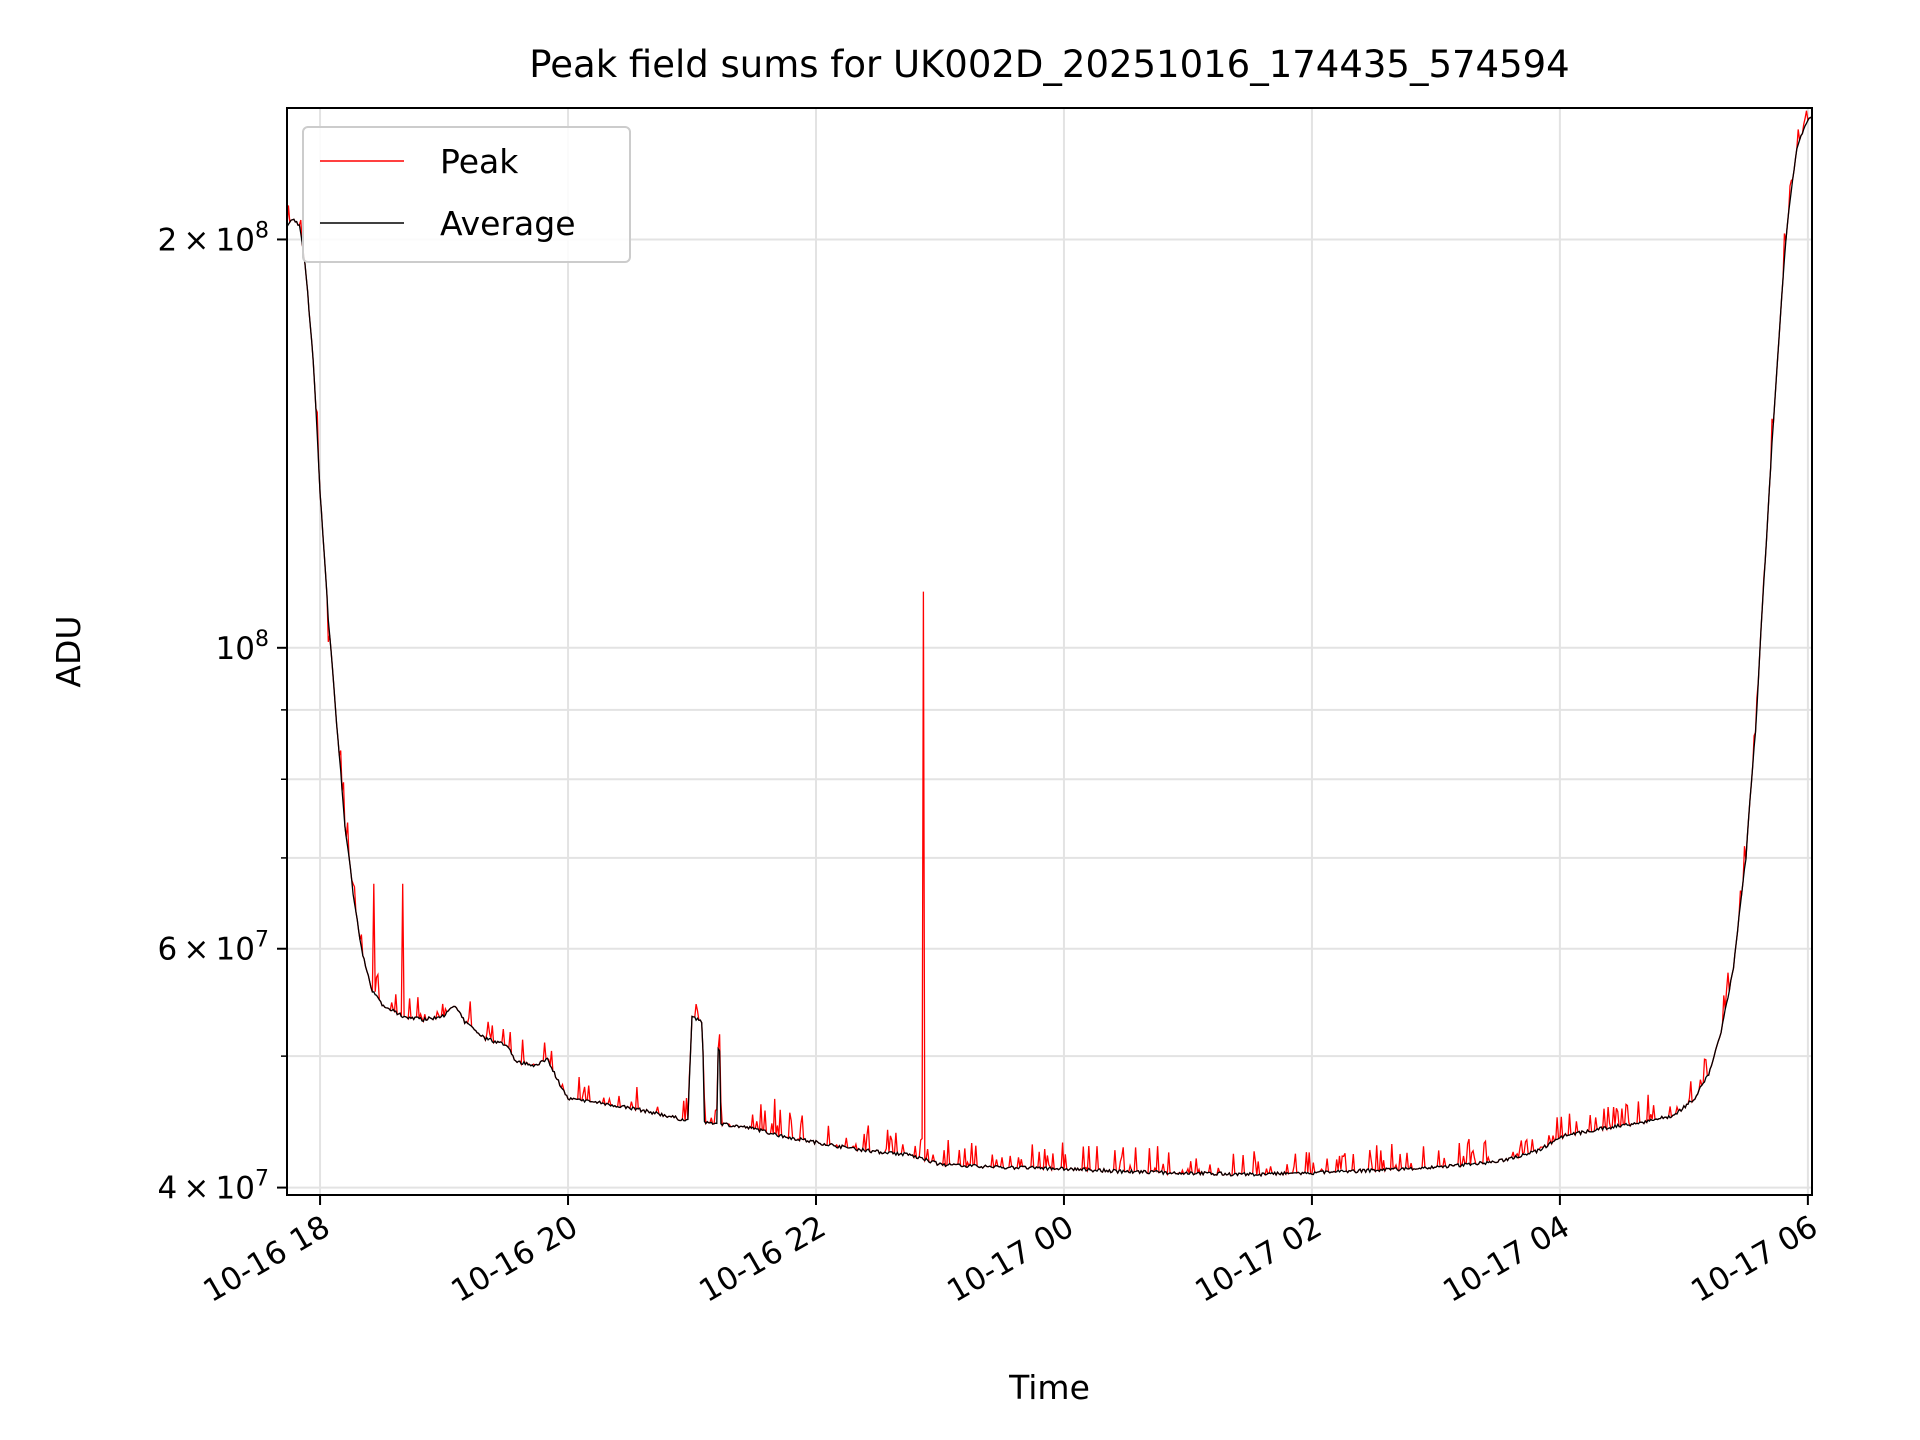 This screenshot has width=1920, height=1440. I want to click on x-tick-label: 10-16 18, so click(266, 1259).